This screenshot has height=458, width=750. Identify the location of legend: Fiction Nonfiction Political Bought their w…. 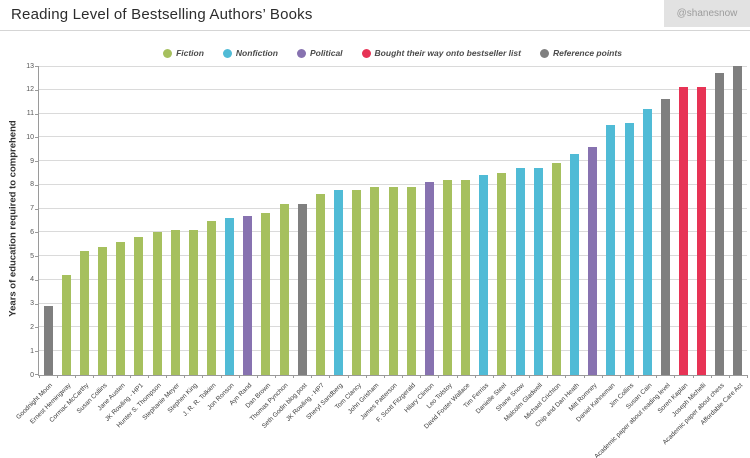
(392, 53).